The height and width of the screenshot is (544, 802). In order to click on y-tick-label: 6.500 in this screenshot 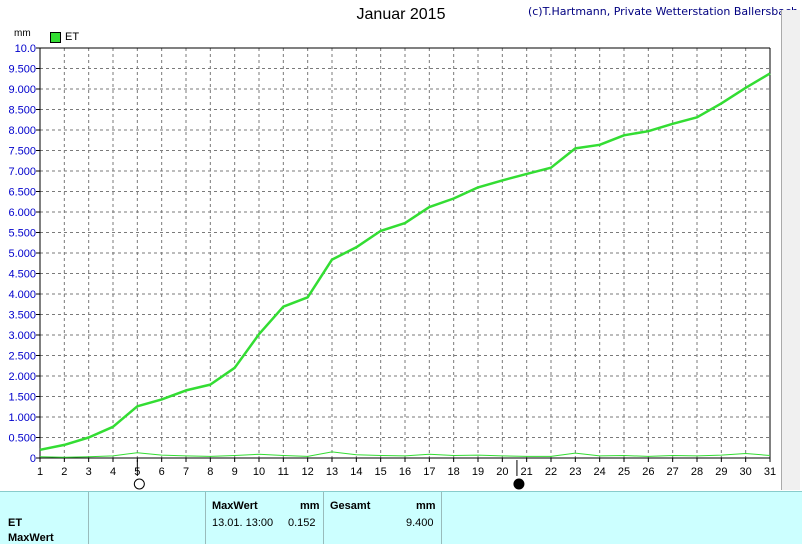, I will do `click(22, 193)`.